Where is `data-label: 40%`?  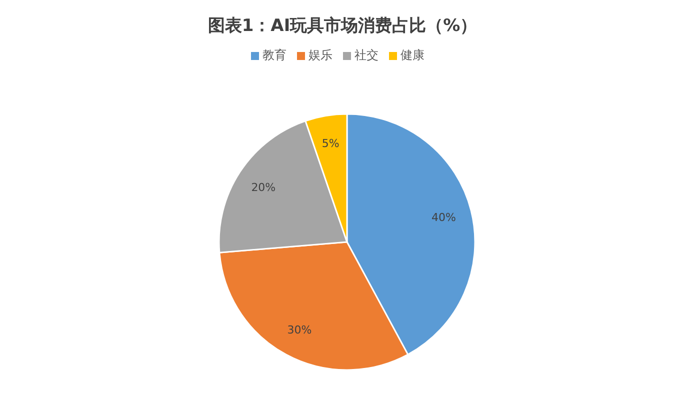 data-label: 40% is located at coordinates (444, 217).